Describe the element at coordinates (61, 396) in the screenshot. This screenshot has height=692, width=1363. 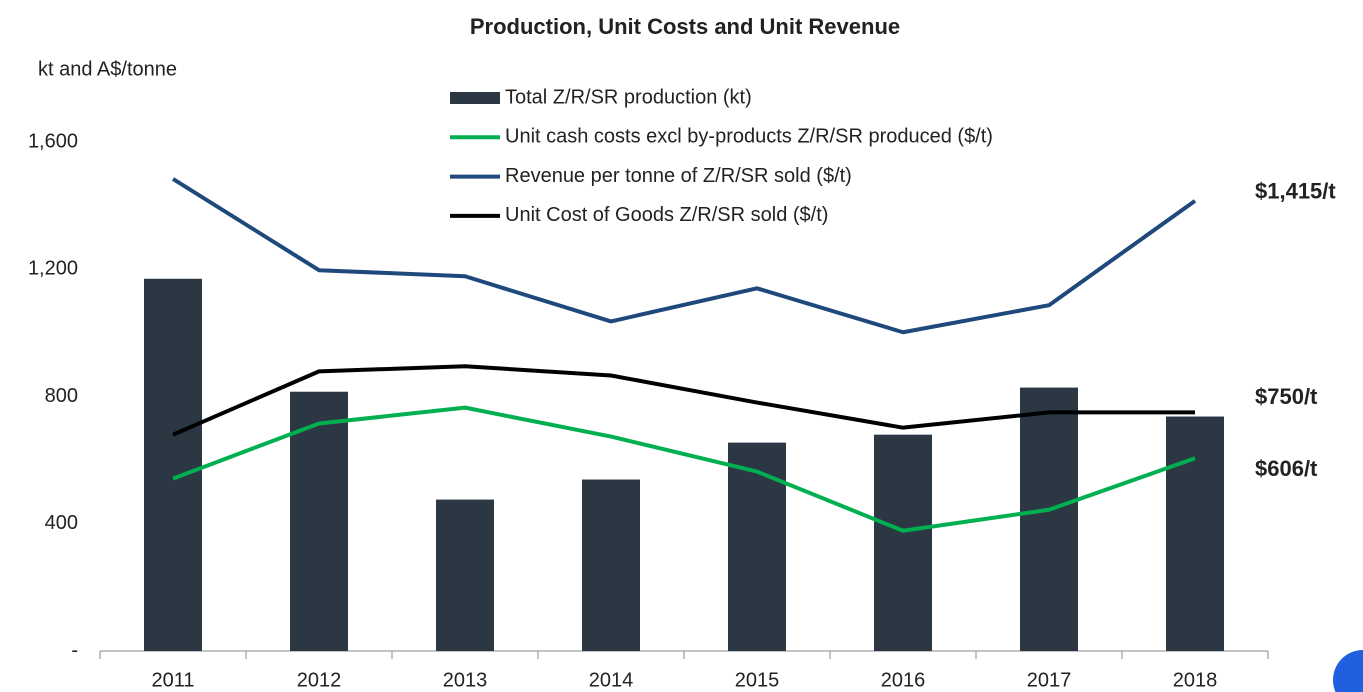
I see `y-tick-label: 800` at that location.